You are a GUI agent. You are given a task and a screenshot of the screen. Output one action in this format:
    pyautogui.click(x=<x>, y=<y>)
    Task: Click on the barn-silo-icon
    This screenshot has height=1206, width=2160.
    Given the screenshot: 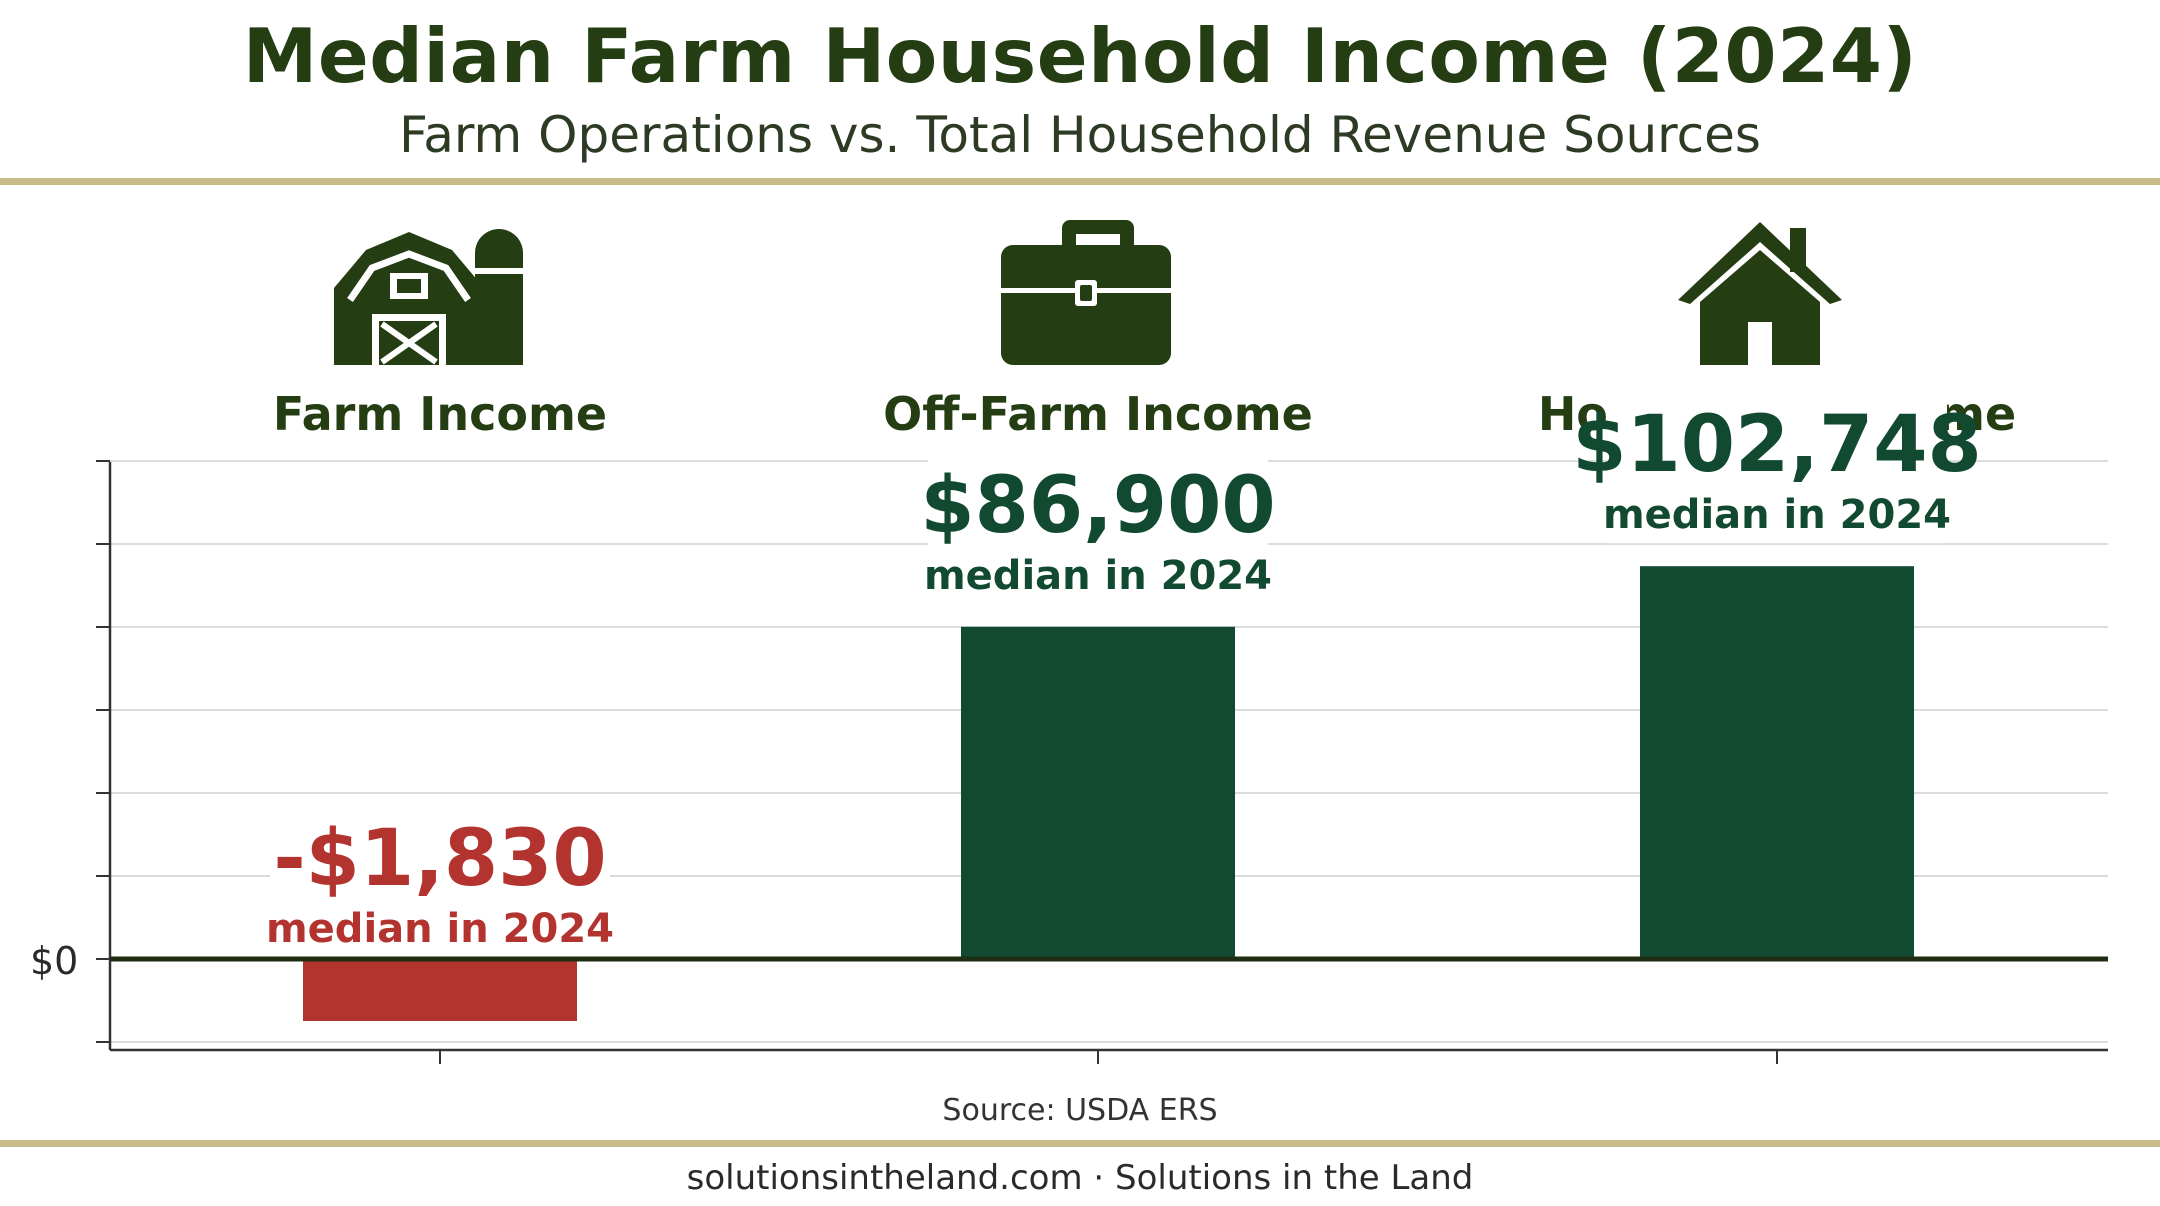 What is the action you would take?
    pyautogui.click(x=431, y=297)
    